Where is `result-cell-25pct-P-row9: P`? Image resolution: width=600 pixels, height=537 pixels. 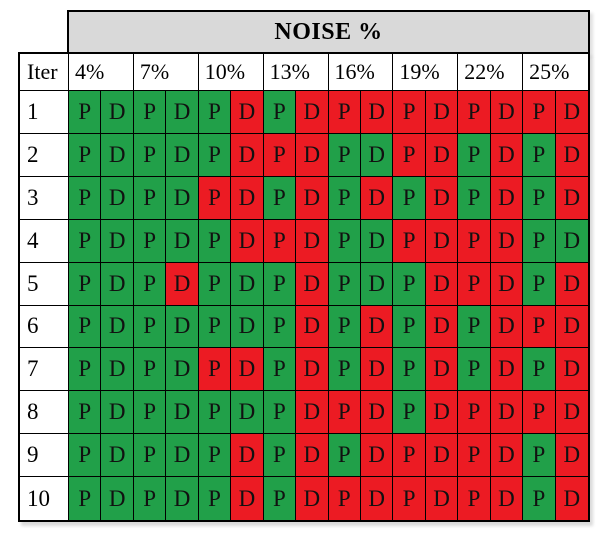 result-cell-25pct-P-row9: P is located at coordinates (539, 456).